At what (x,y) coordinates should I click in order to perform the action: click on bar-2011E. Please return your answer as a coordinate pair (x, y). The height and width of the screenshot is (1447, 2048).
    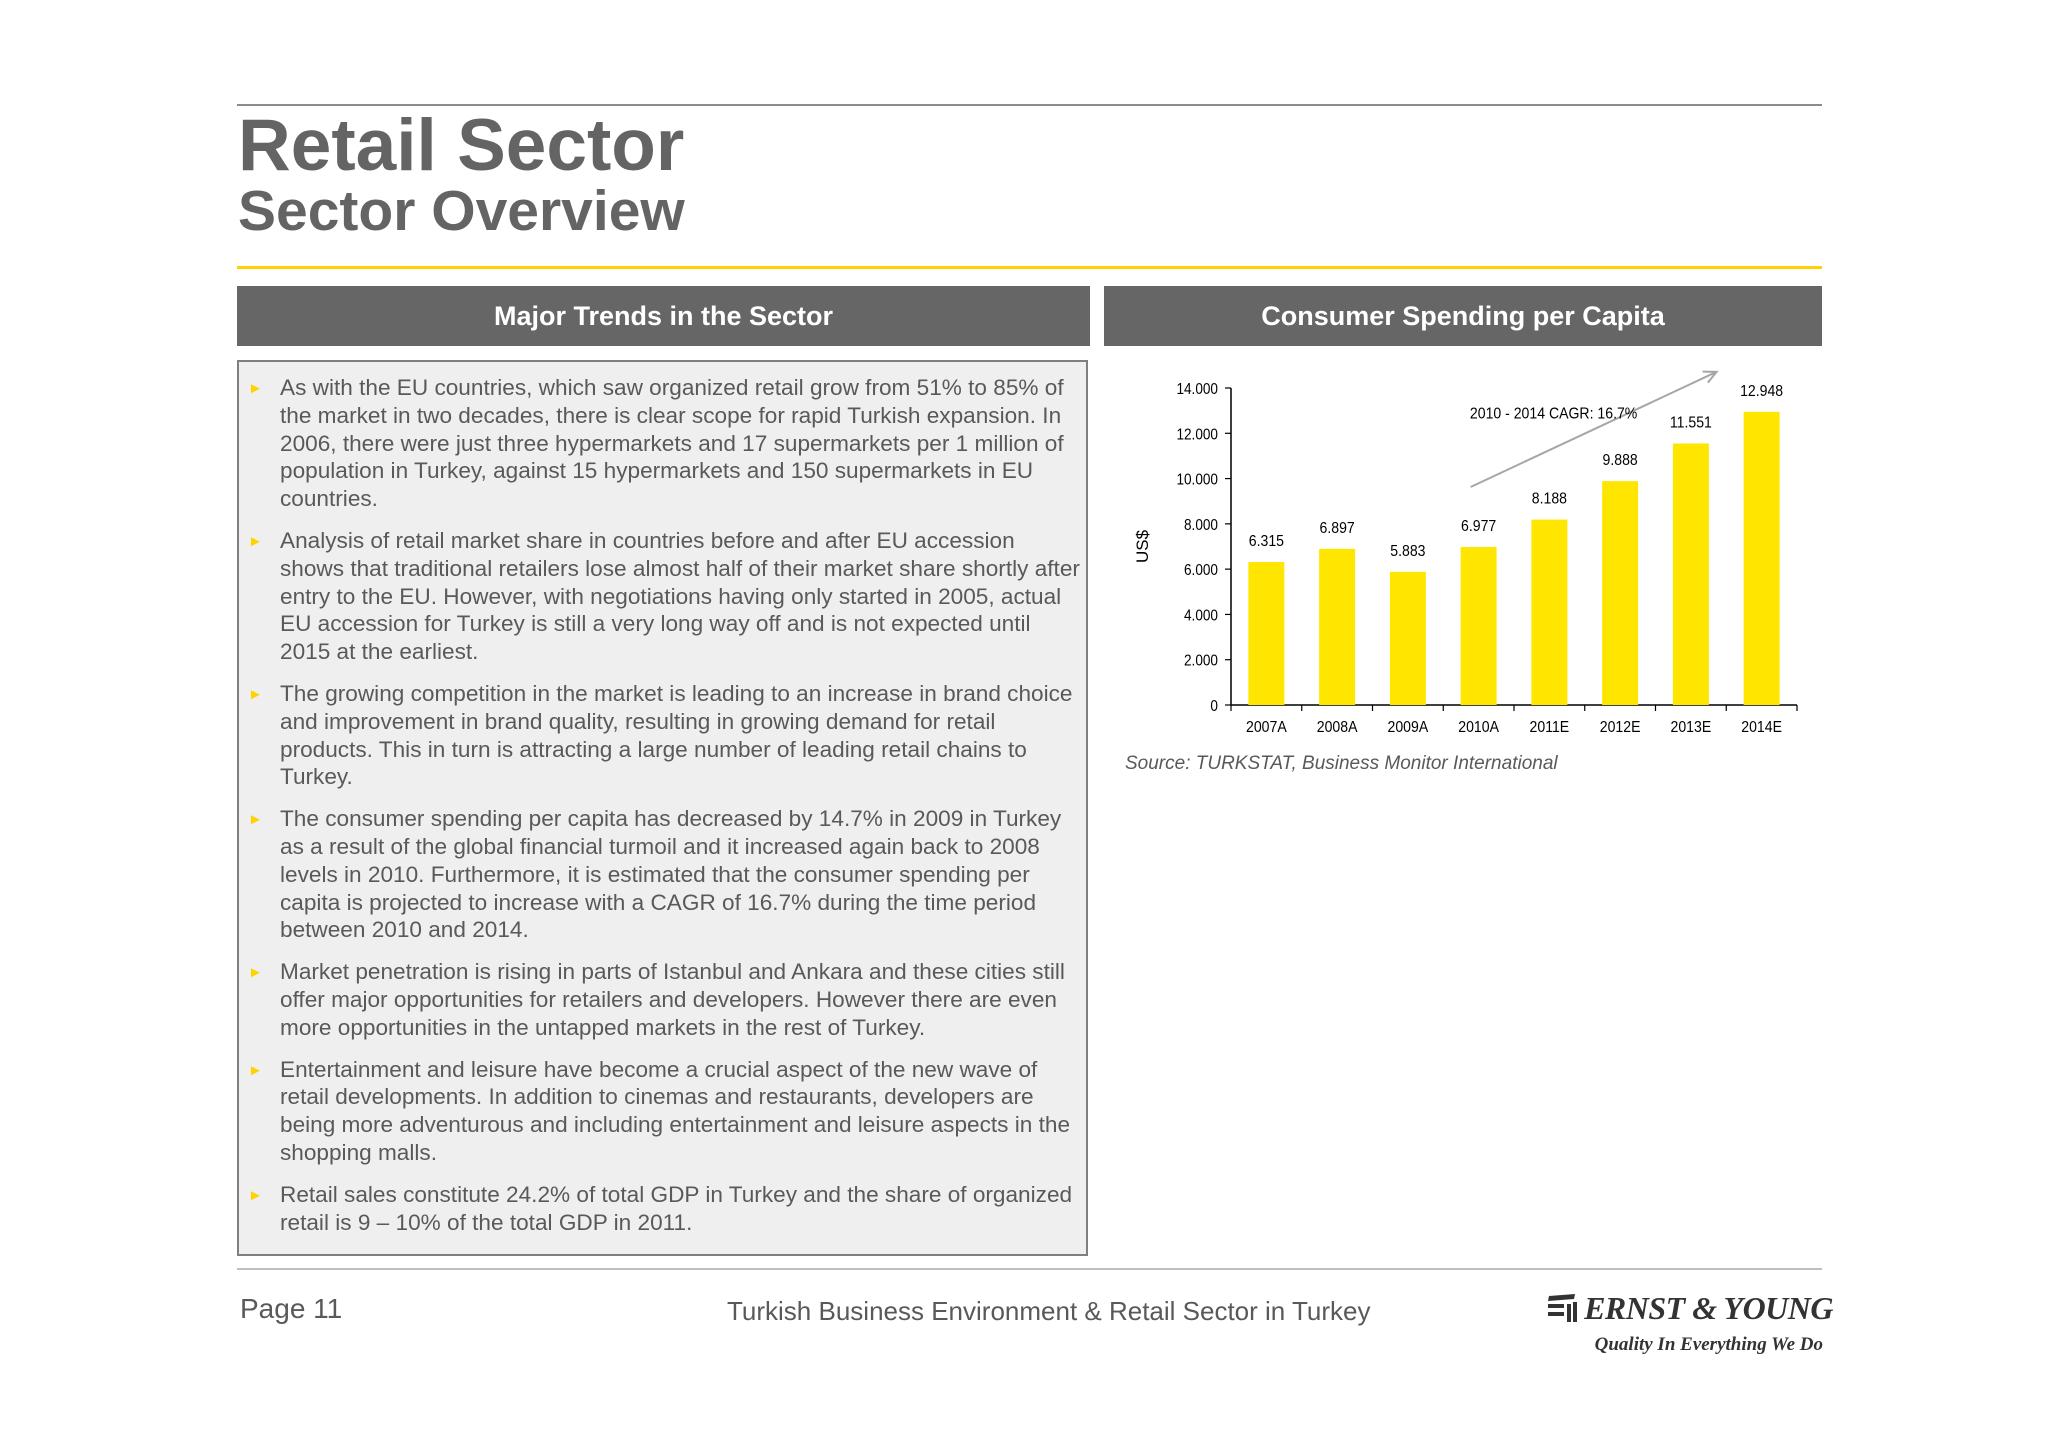
    Looking at the image, I should click on (1549, 612).